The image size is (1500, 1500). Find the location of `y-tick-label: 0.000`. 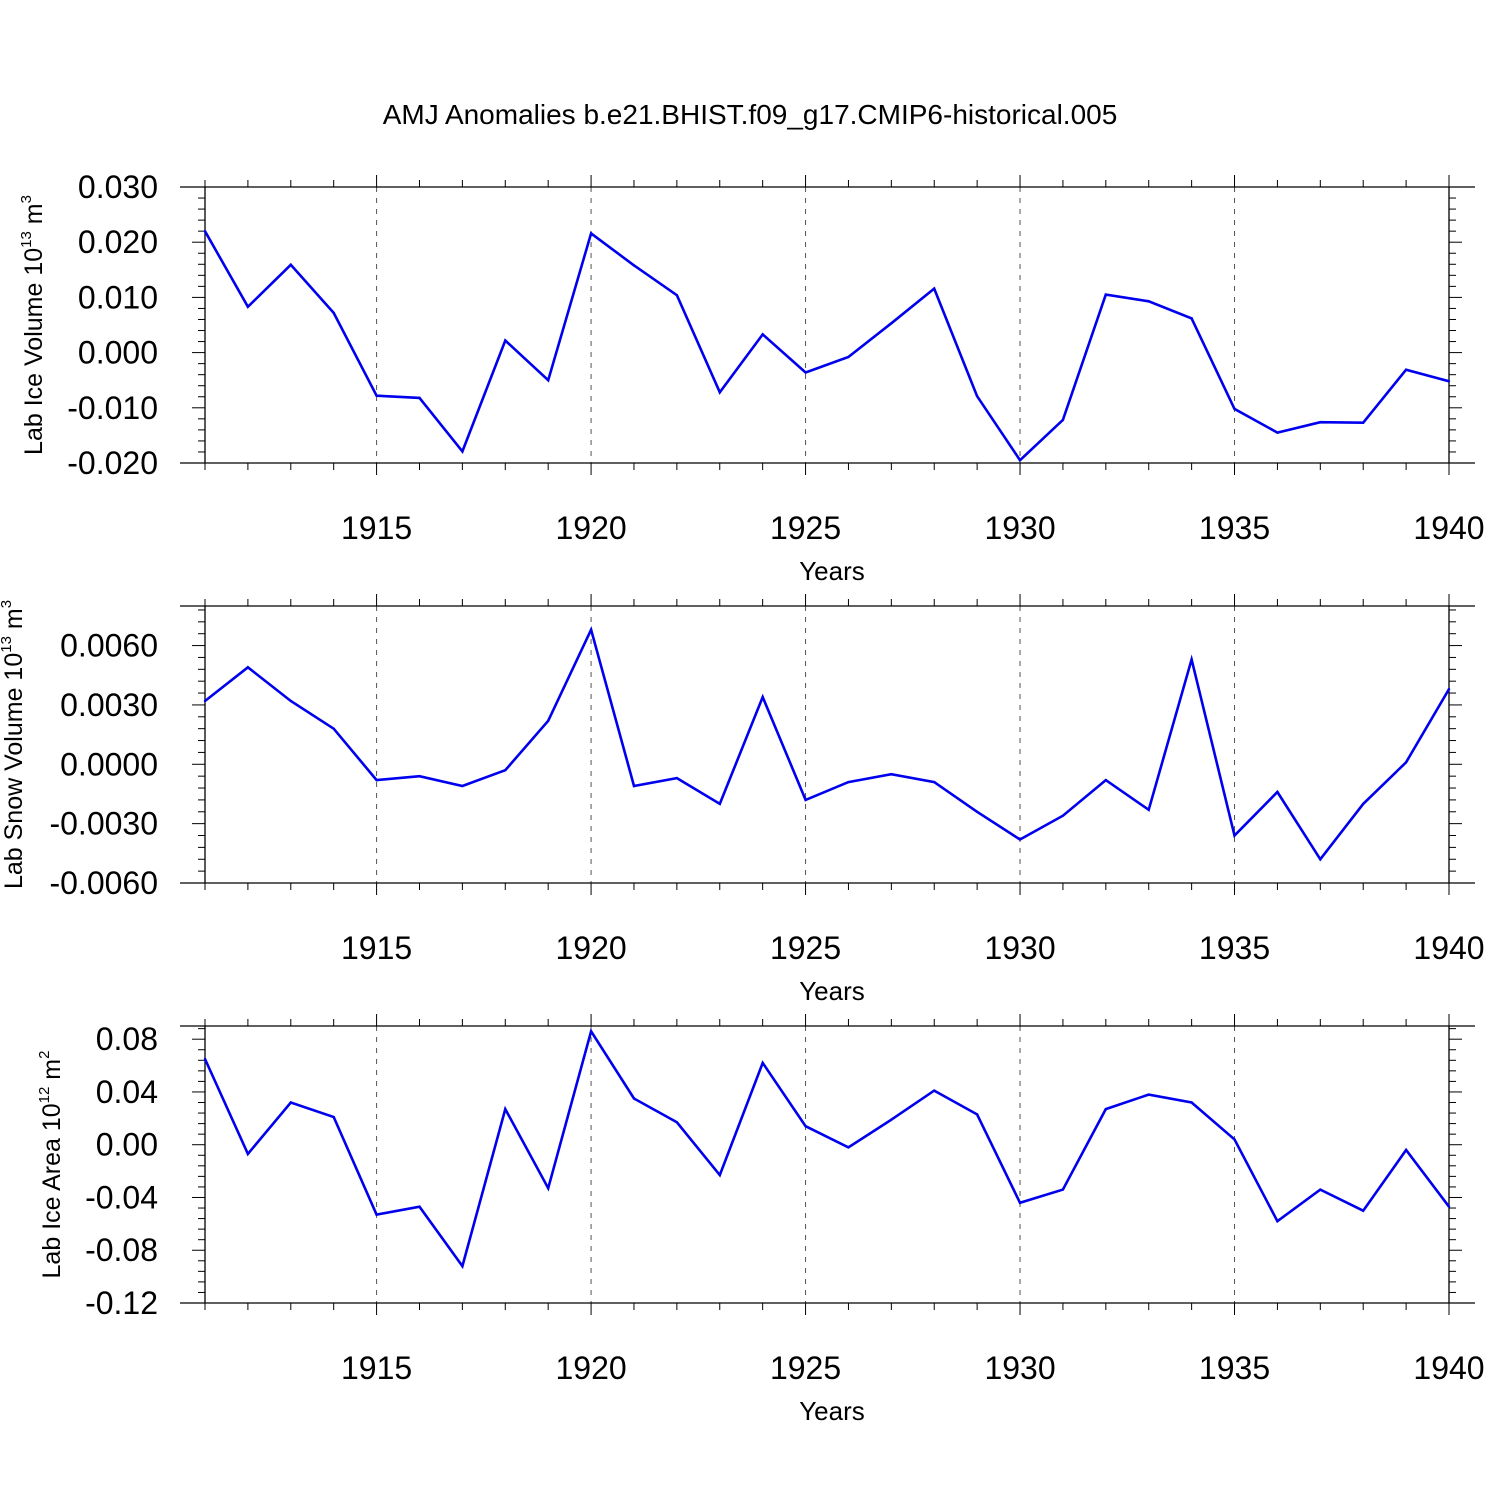

y-tick-label: 0.000 is located at coordinates (118, 353).